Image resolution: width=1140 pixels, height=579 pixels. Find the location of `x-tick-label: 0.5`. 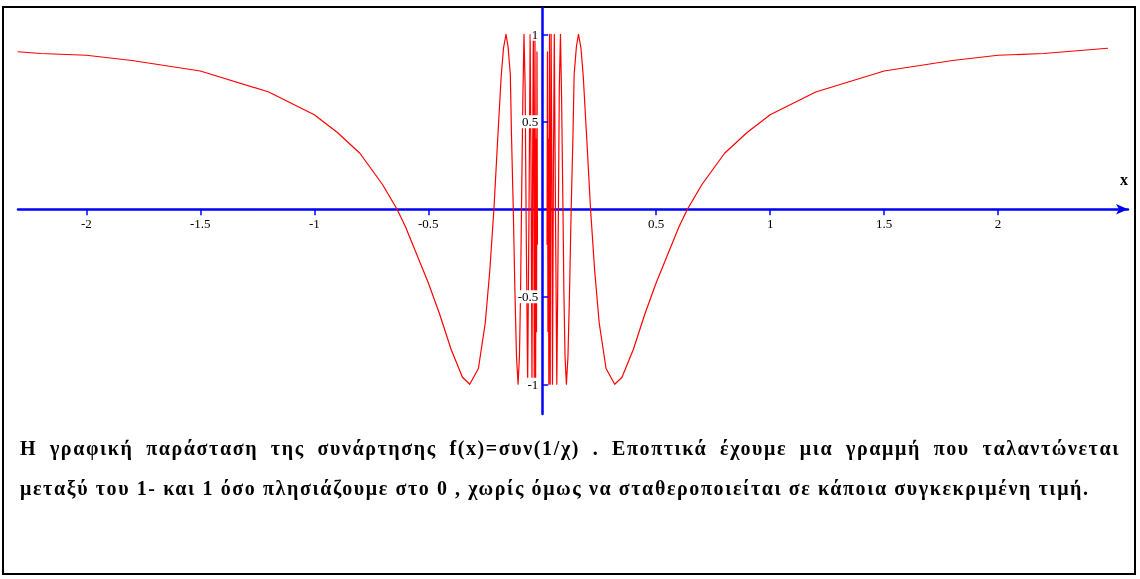

x-tick-label: 0.5 is located at coordinates (656, 224).